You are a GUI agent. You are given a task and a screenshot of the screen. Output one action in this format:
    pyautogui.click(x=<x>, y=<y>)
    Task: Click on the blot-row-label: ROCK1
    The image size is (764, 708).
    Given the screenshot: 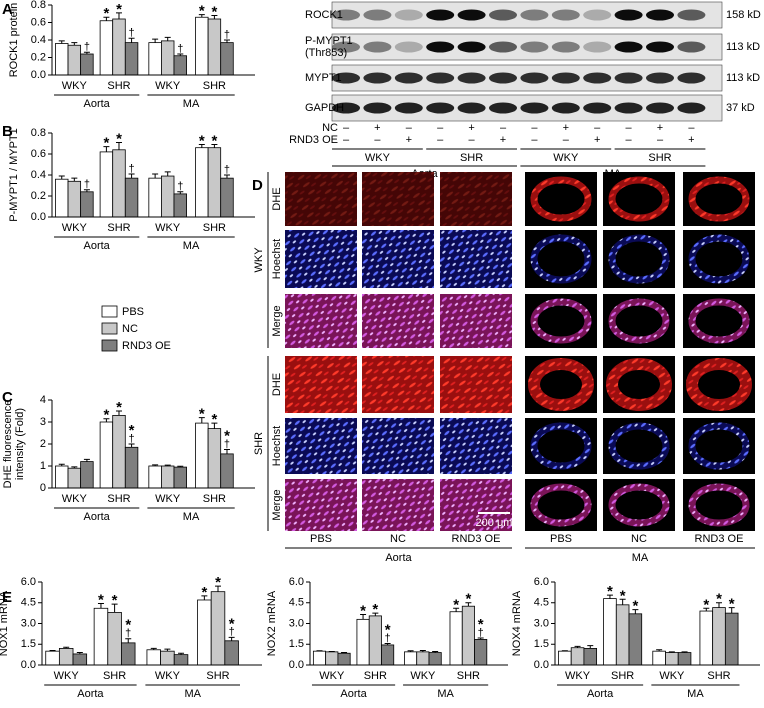 What is the action you would take?
    pyautogui.click(x=324, y=15)
    